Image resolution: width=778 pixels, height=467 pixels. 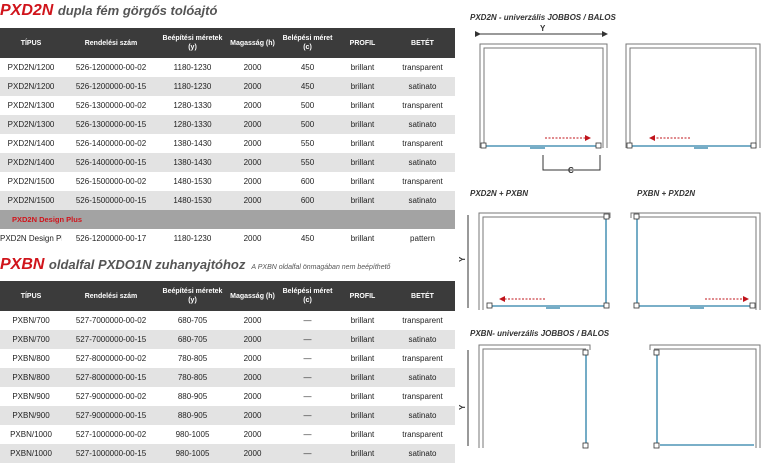 I want to click on cell: 780-805, so click(x=192, y=377).